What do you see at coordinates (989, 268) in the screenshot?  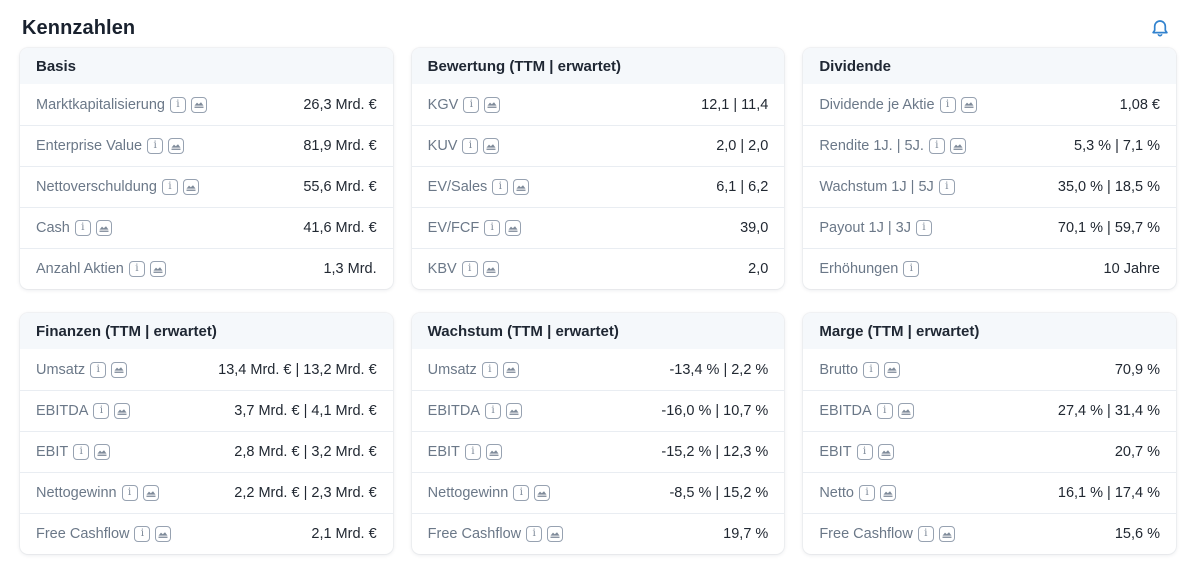 I see `metric-row: Erhöhungen i 10 Jahre` at bounding box center [989, 268].